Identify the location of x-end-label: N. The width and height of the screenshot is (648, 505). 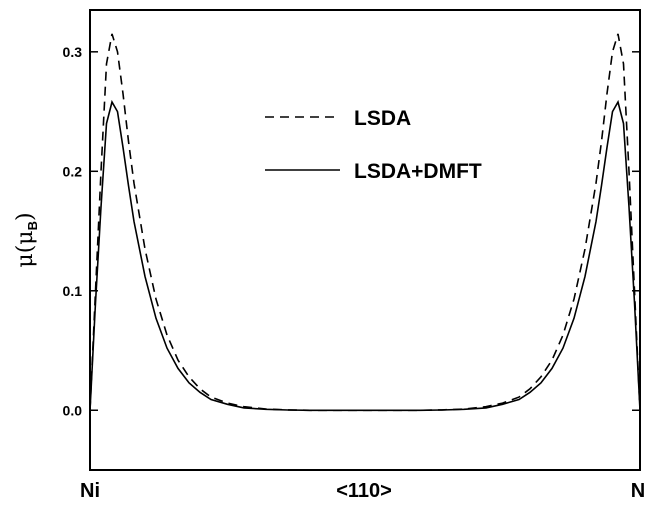
(638, 491).